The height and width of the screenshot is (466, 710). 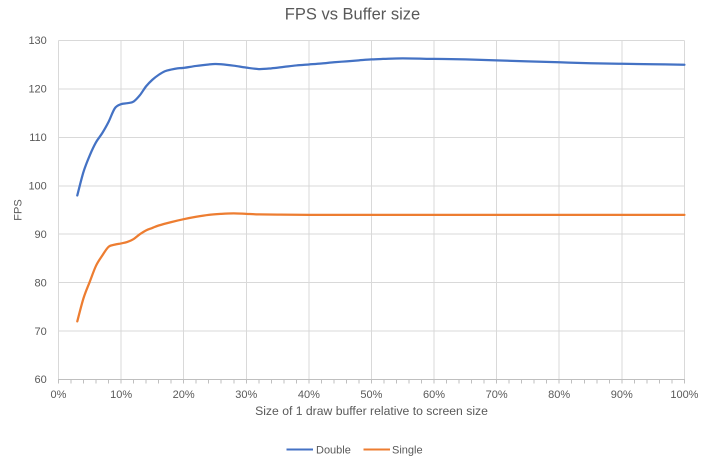 I want to click on svg-text: 90, so click(x=41, y=235).